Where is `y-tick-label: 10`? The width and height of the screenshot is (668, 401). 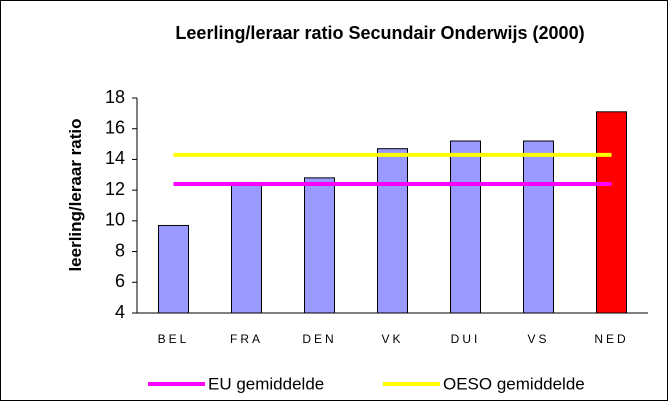
y-tick-label: 10 is located at coordinates (115, 220).